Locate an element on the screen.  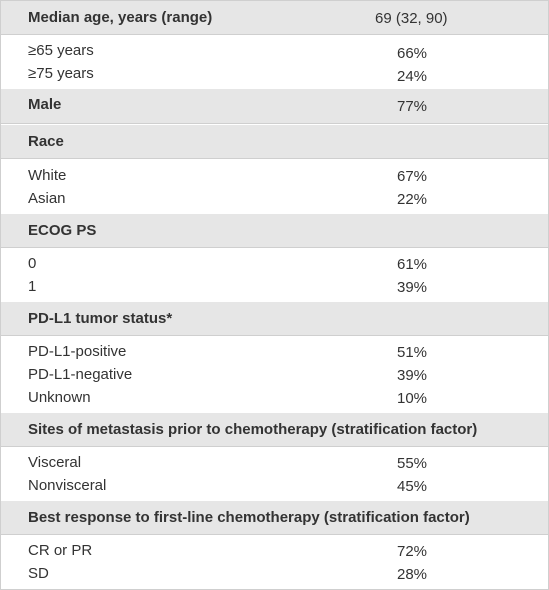
section-label: PD-L1 tumor status* is located at coordinates (100, 318).